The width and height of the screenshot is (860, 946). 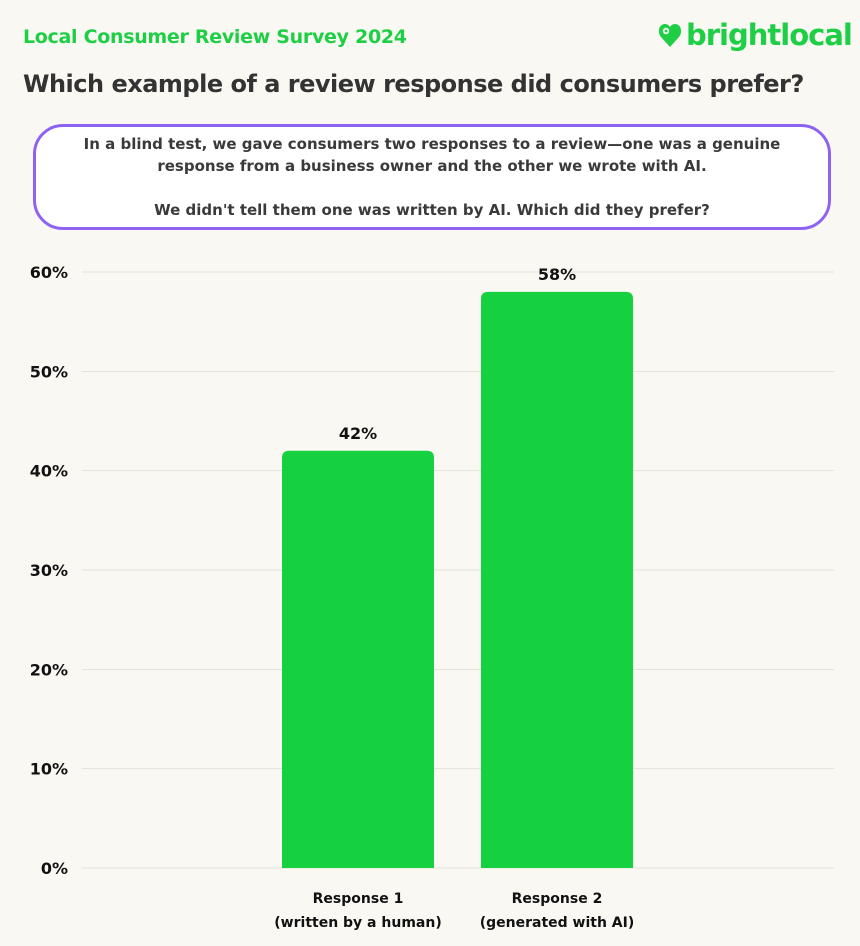 I want to click on y-tick-label: 60%, so click(x=49, y=272).